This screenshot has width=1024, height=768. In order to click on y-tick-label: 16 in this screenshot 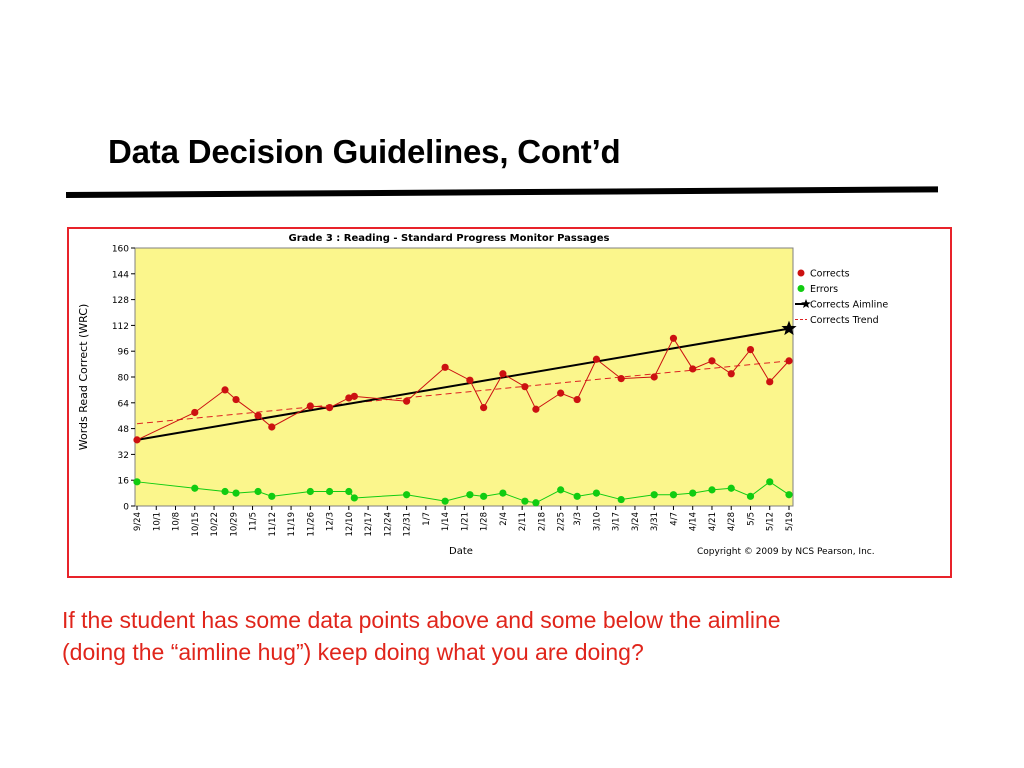, I will do `click(124, 482)`.